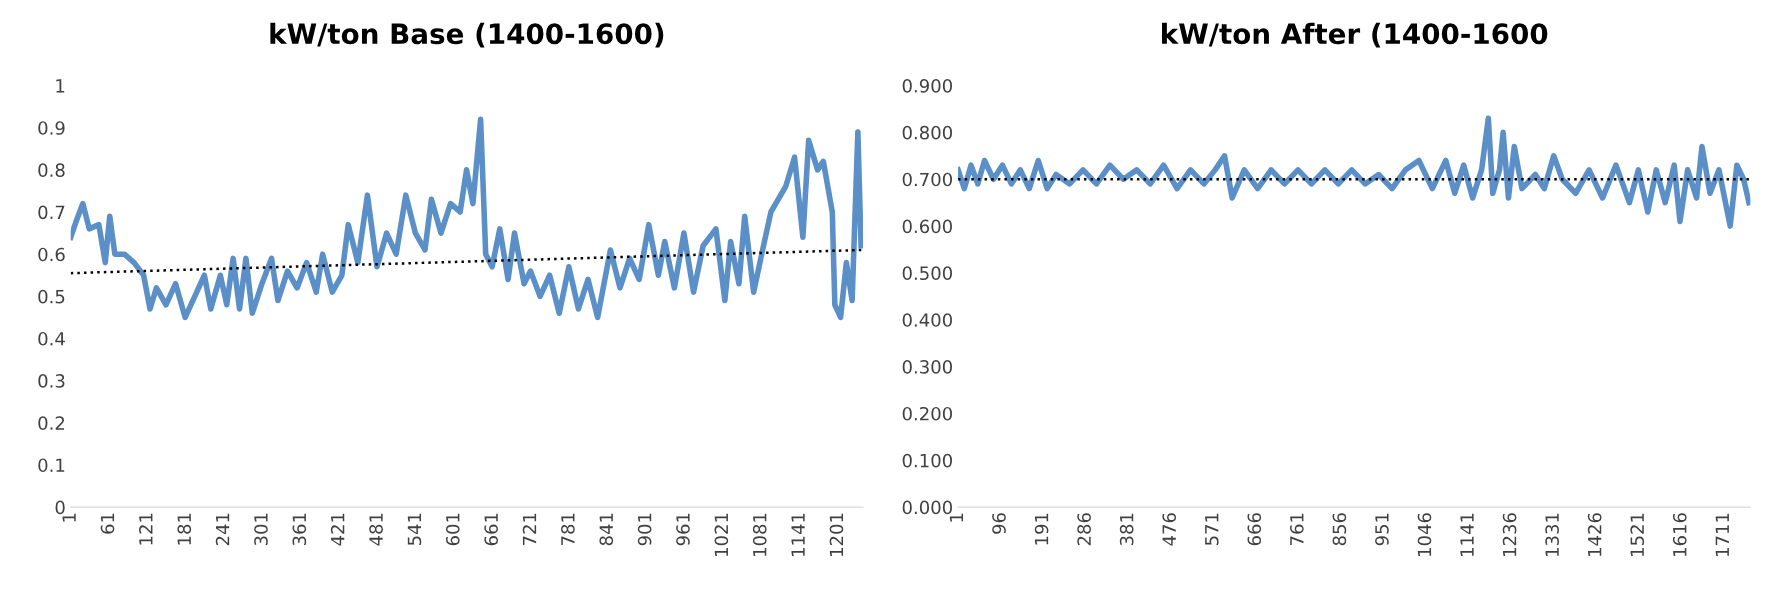 The image size is (1768, 611). I want to click on y-tick-label: 0.600, so click(927, 226).